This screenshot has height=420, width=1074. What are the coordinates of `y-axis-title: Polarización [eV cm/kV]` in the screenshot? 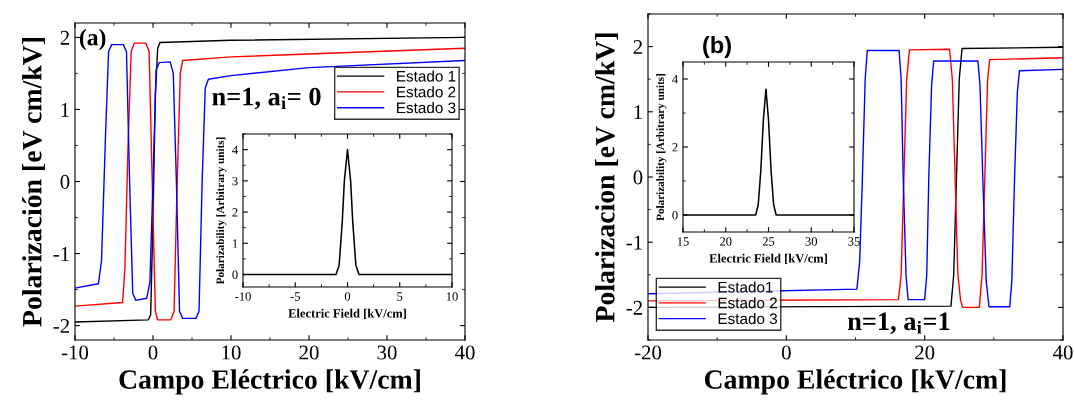 It's located at (34, 182).